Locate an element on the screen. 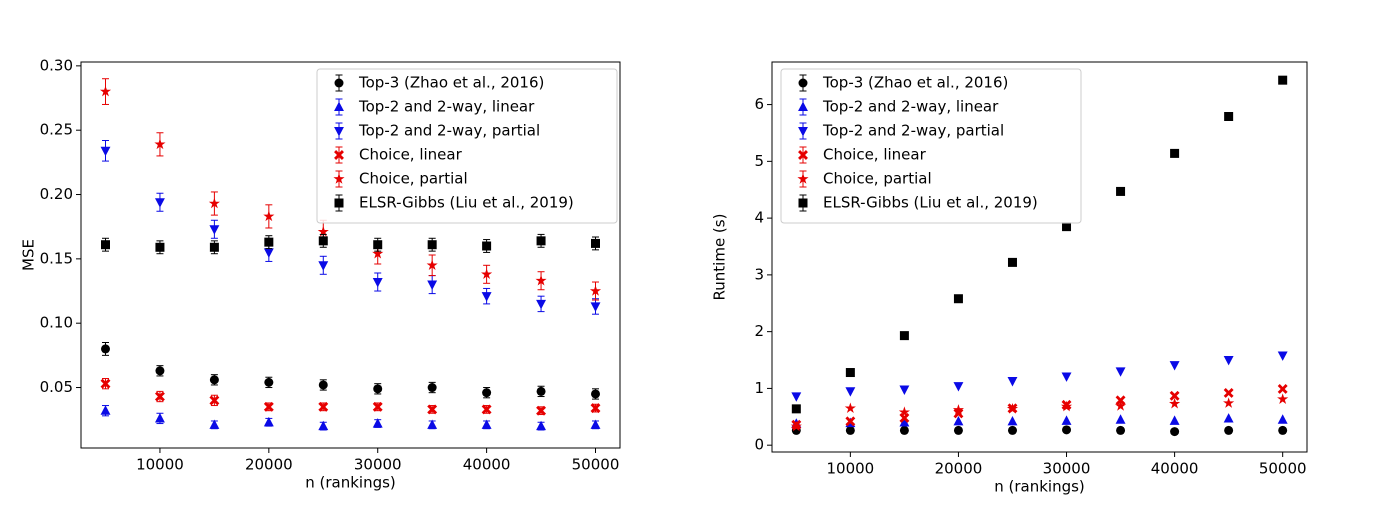  legend-label: Choice, linear is located at coordinates (875, 155).